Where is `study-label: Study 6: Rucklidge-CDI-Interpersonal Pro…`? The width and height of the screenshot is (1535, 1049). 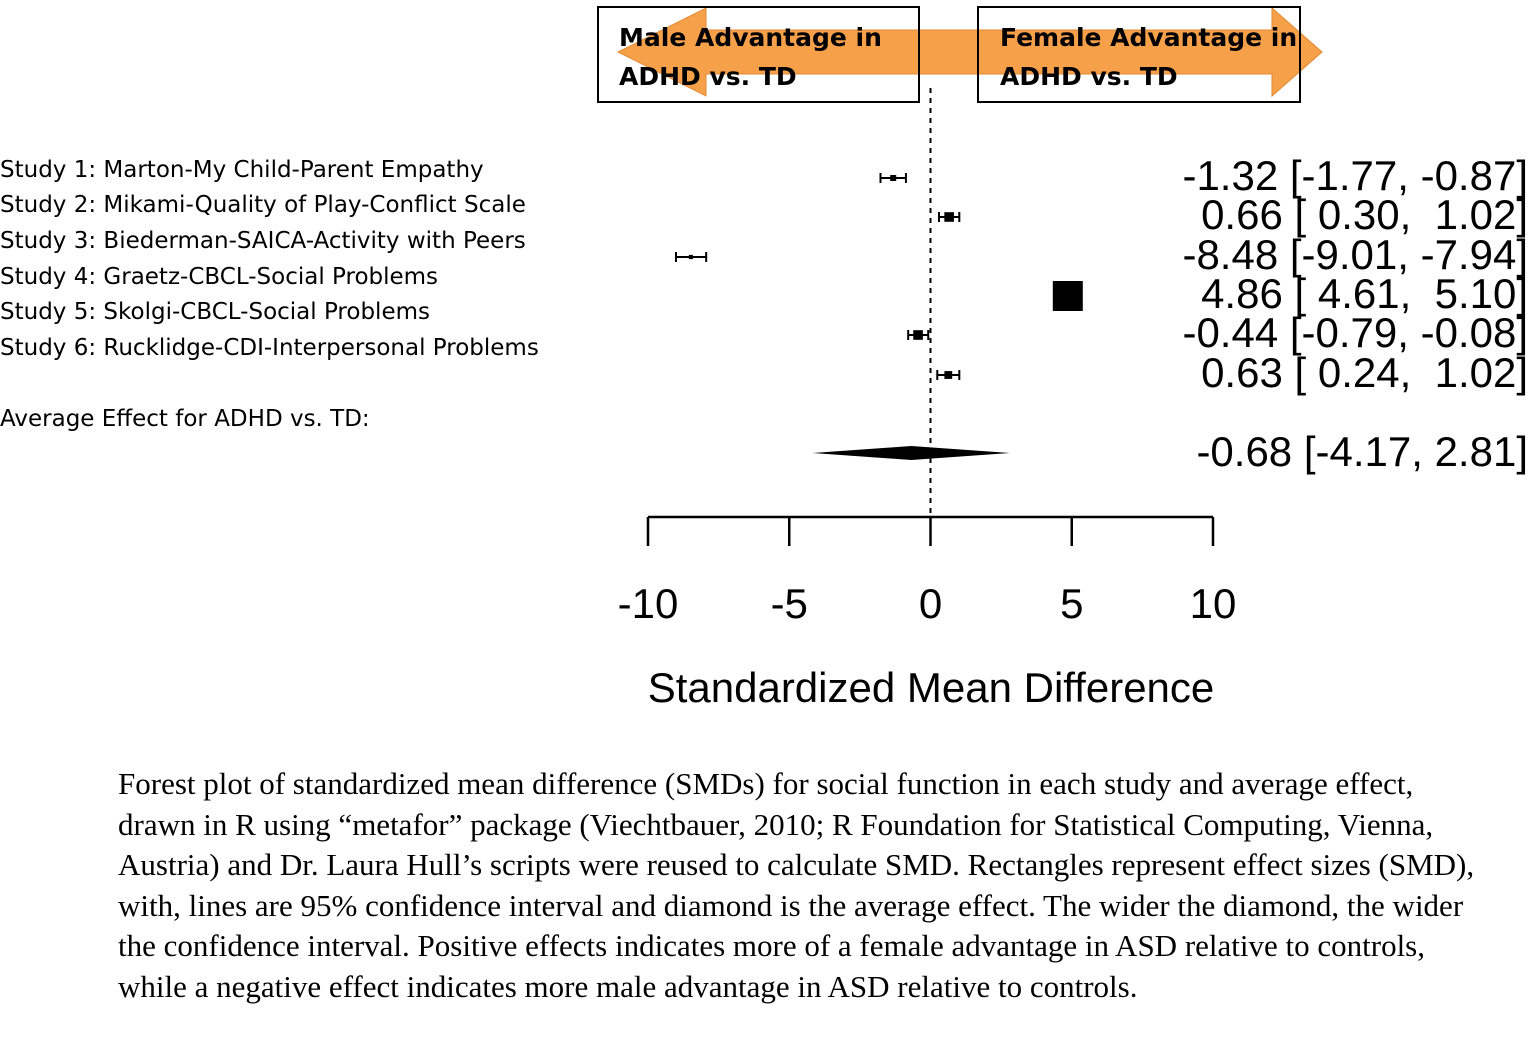
study-label: Study 6: Rucklidge-CDI-Interpersonal Pro… is located at coordinates (269, 348).